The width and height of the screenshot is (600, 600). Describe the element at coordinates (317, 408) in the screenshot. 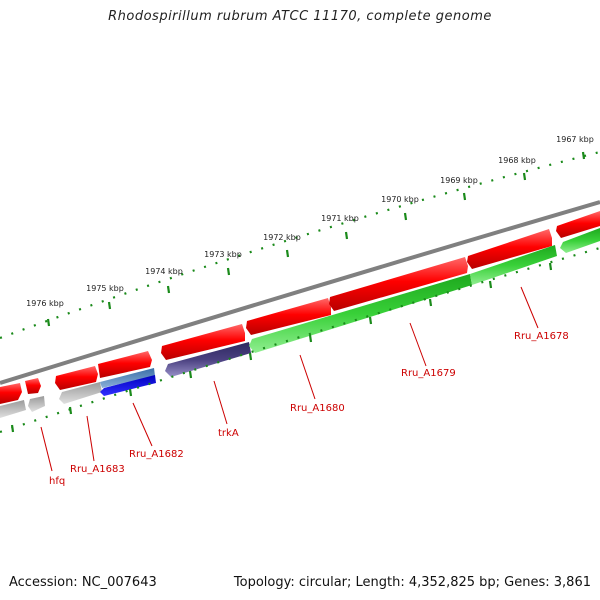

I see `gene-label-rru-a1680: Rru_A1680` at that location.